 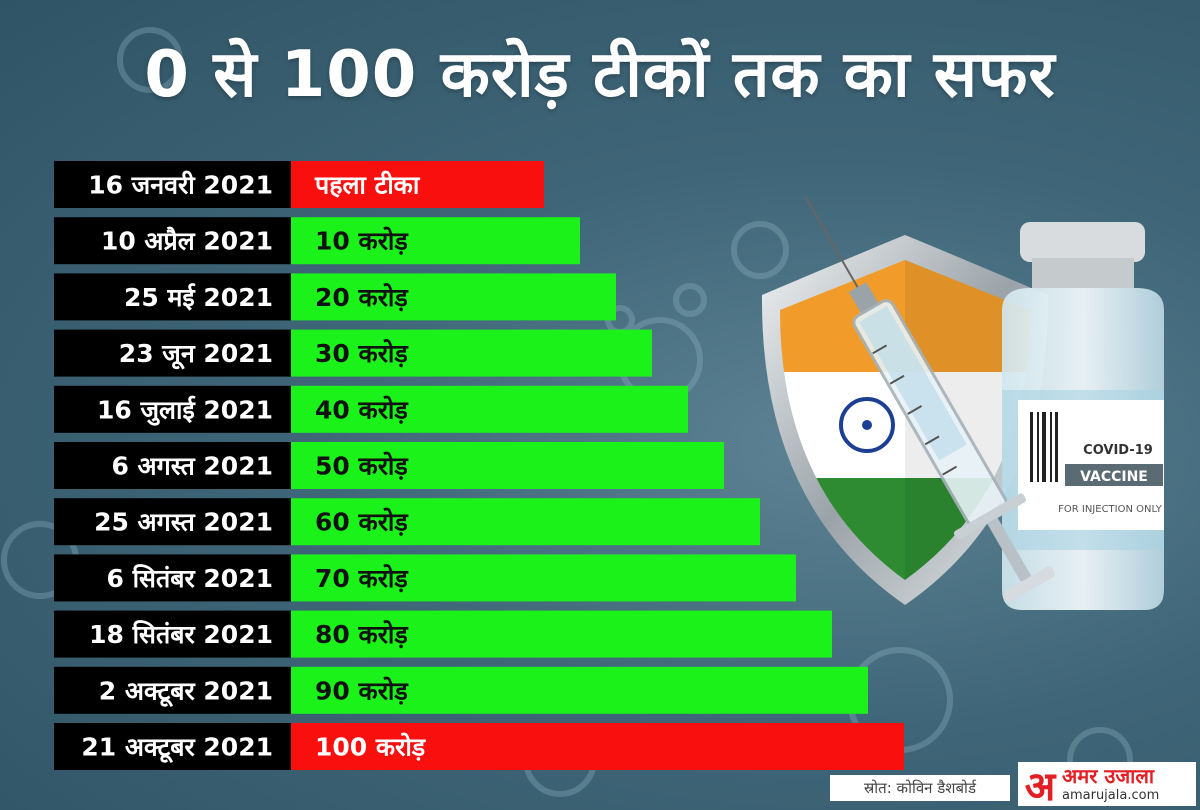 What do you see at coordinates (185, 410) in the screenshot?
I see `date-label: 16 जुलाई 2021` at bounding box center [185, 410].